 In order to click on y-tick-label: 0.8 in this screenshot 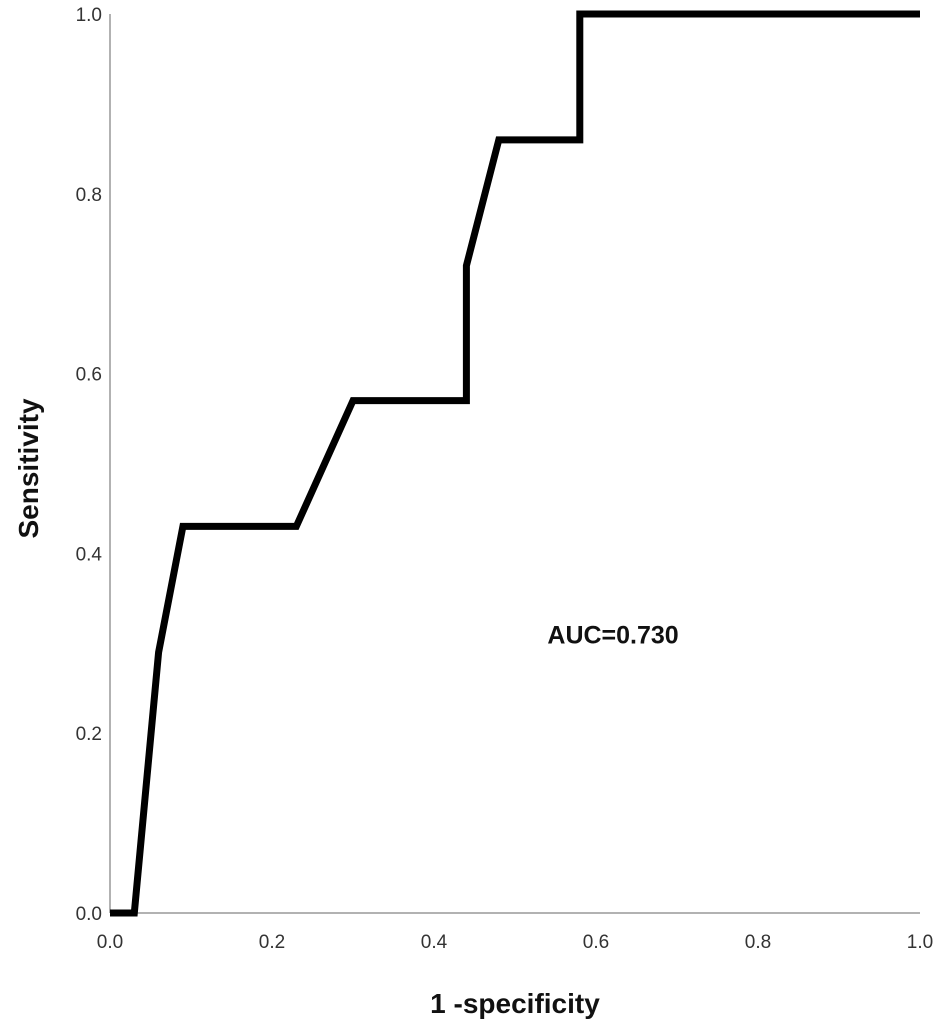, I will do `click(89, 195)`.